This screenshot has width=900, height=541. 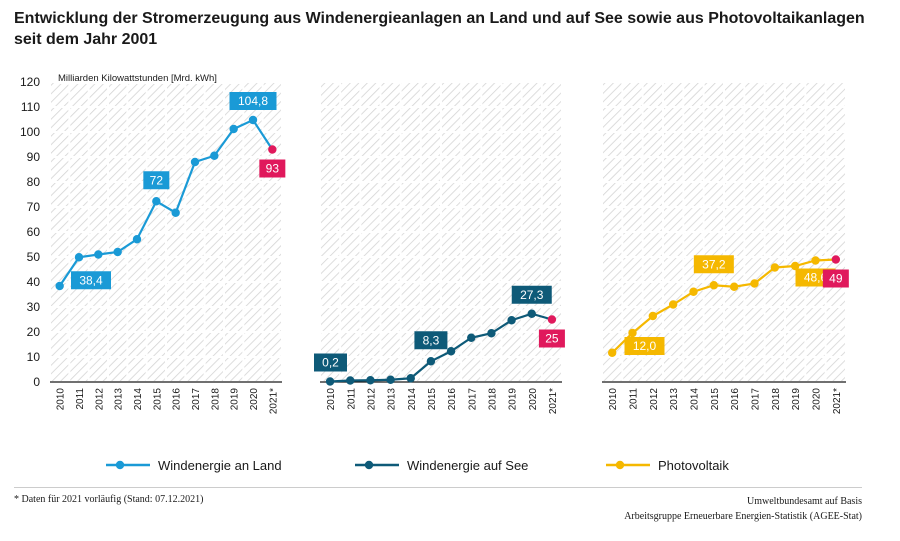 What do you see at coordinates (30, 232) in the screenshot?
I see `y-axis: 0 10 20 30 40 50 60 70 80 90 100 110 120` at bounding box center [30, 232].